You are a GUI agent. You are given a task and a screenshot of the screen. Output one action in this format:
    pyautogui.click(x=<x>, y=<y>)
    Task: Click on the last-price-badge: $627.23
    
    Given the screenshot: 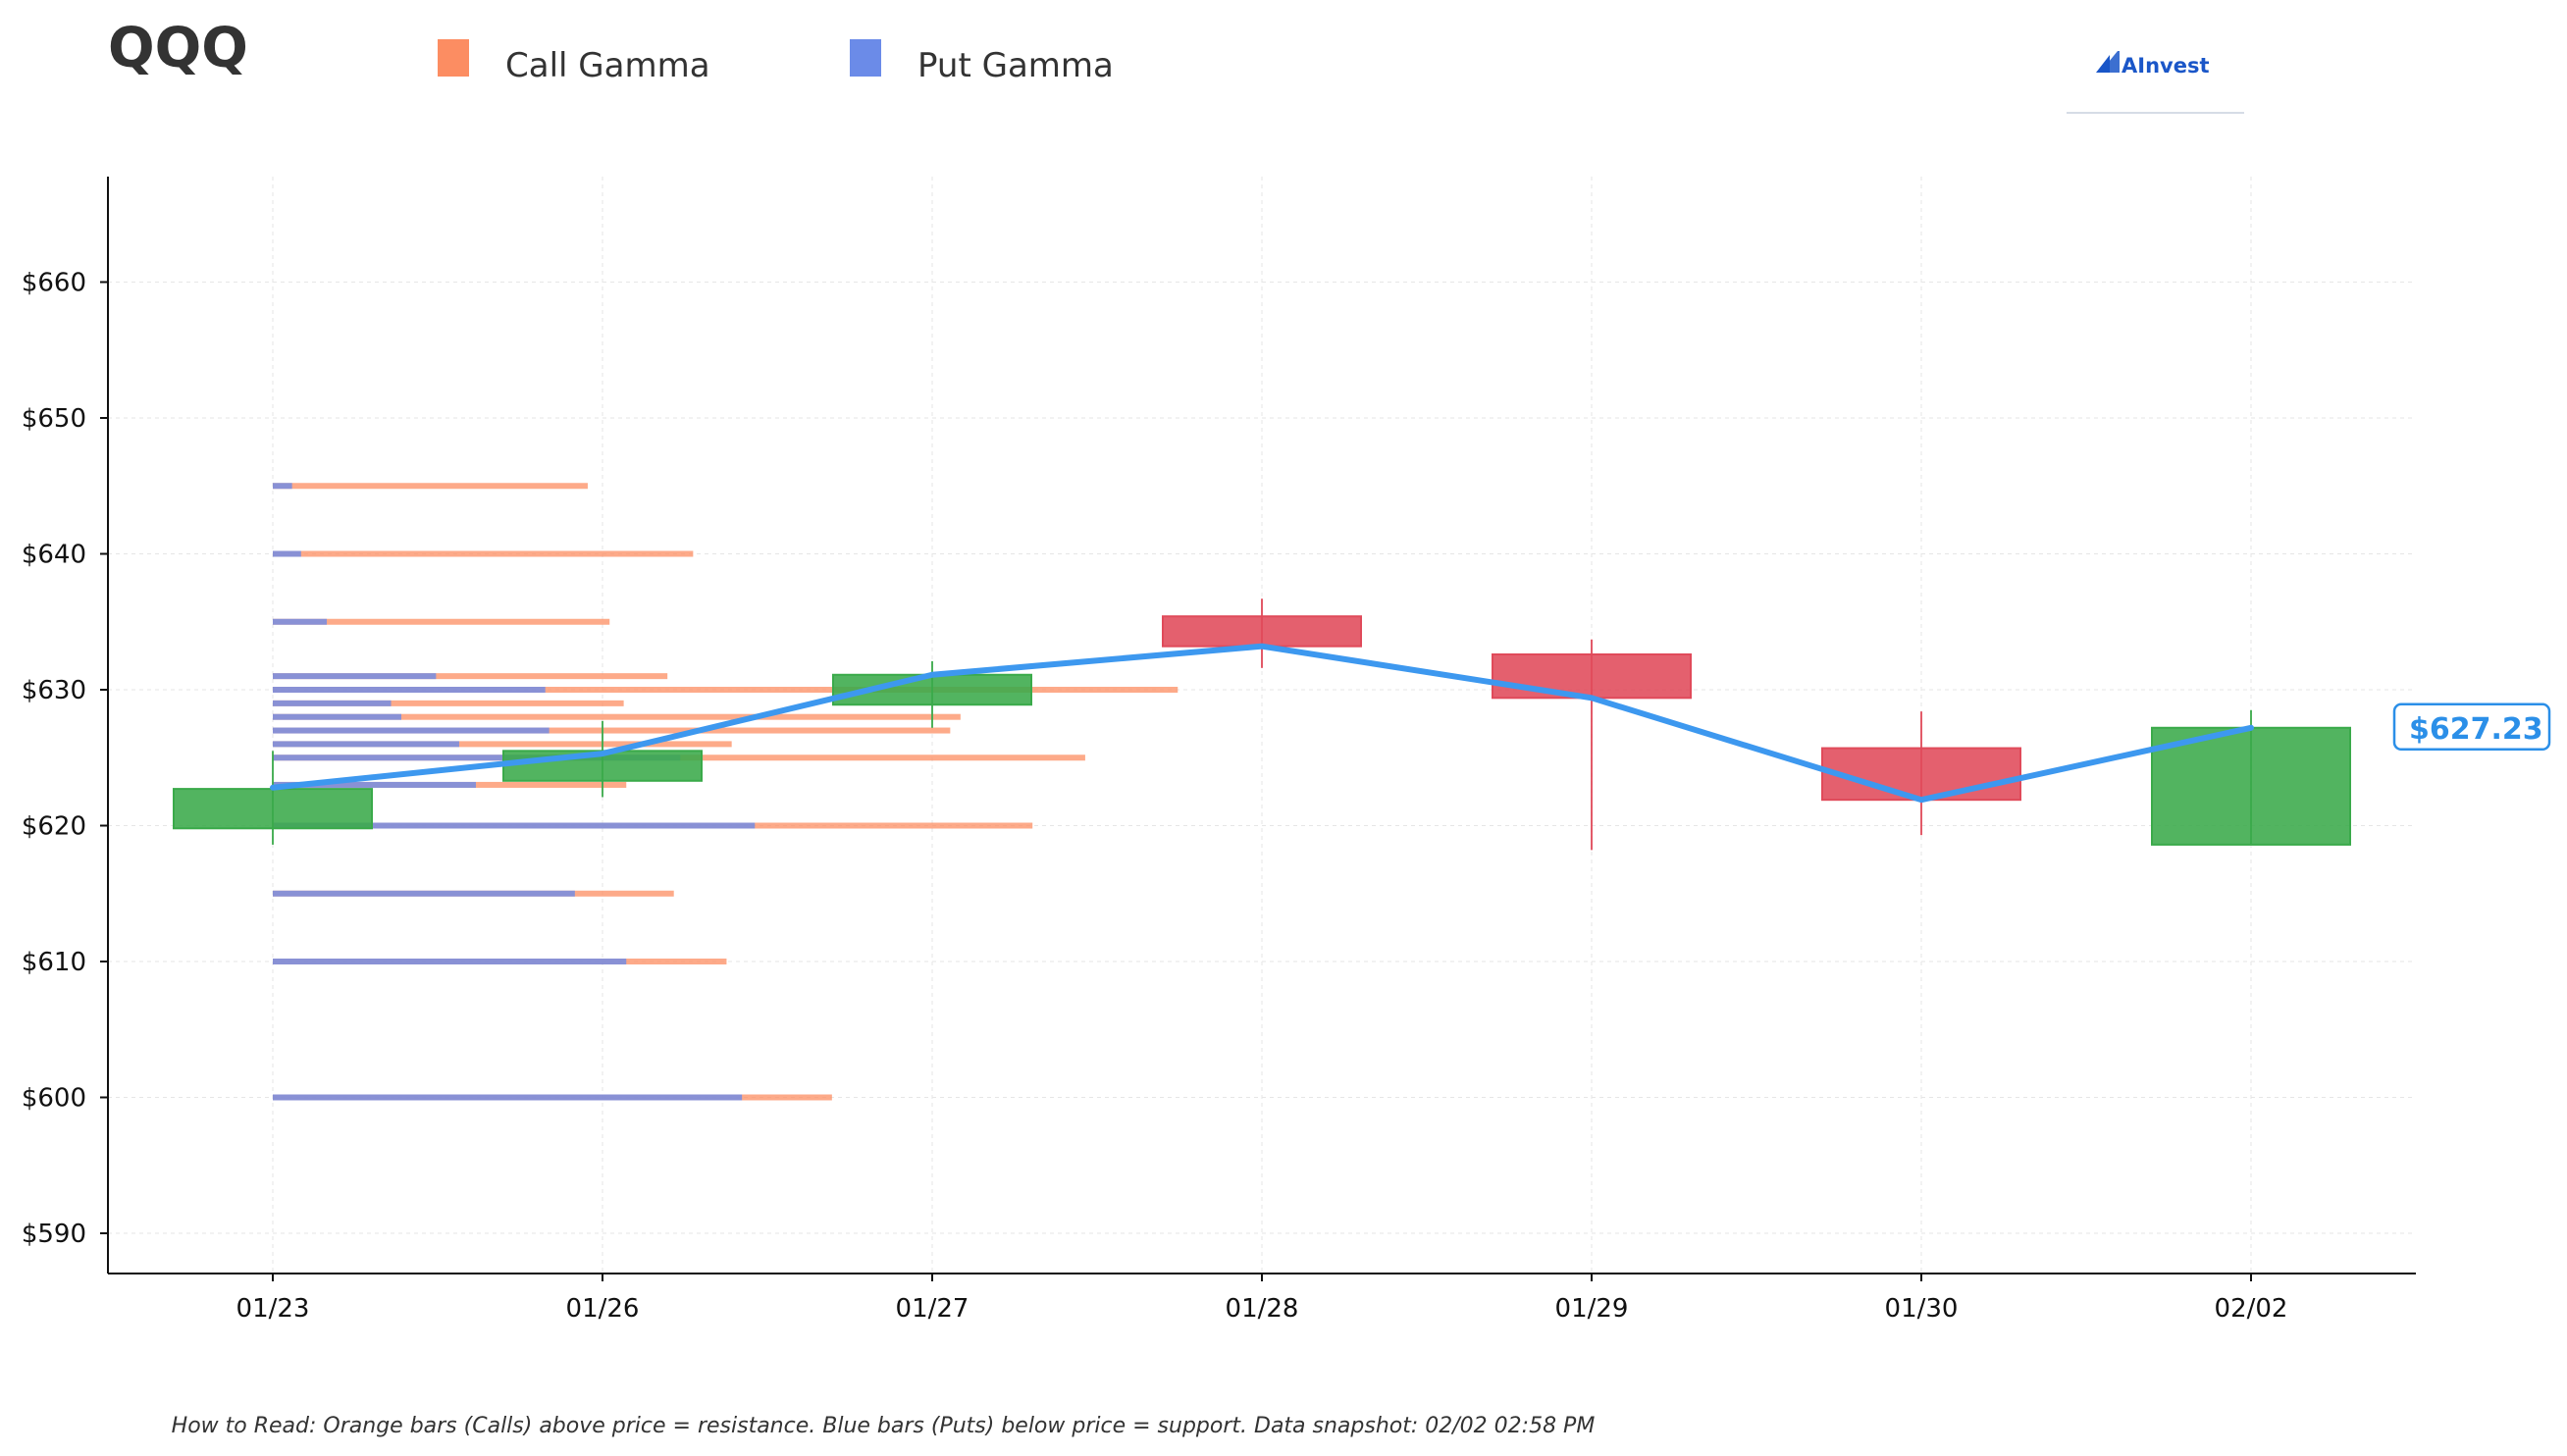 What is the action you would take?
    pyautogui.click(x=2471, y=727)
    